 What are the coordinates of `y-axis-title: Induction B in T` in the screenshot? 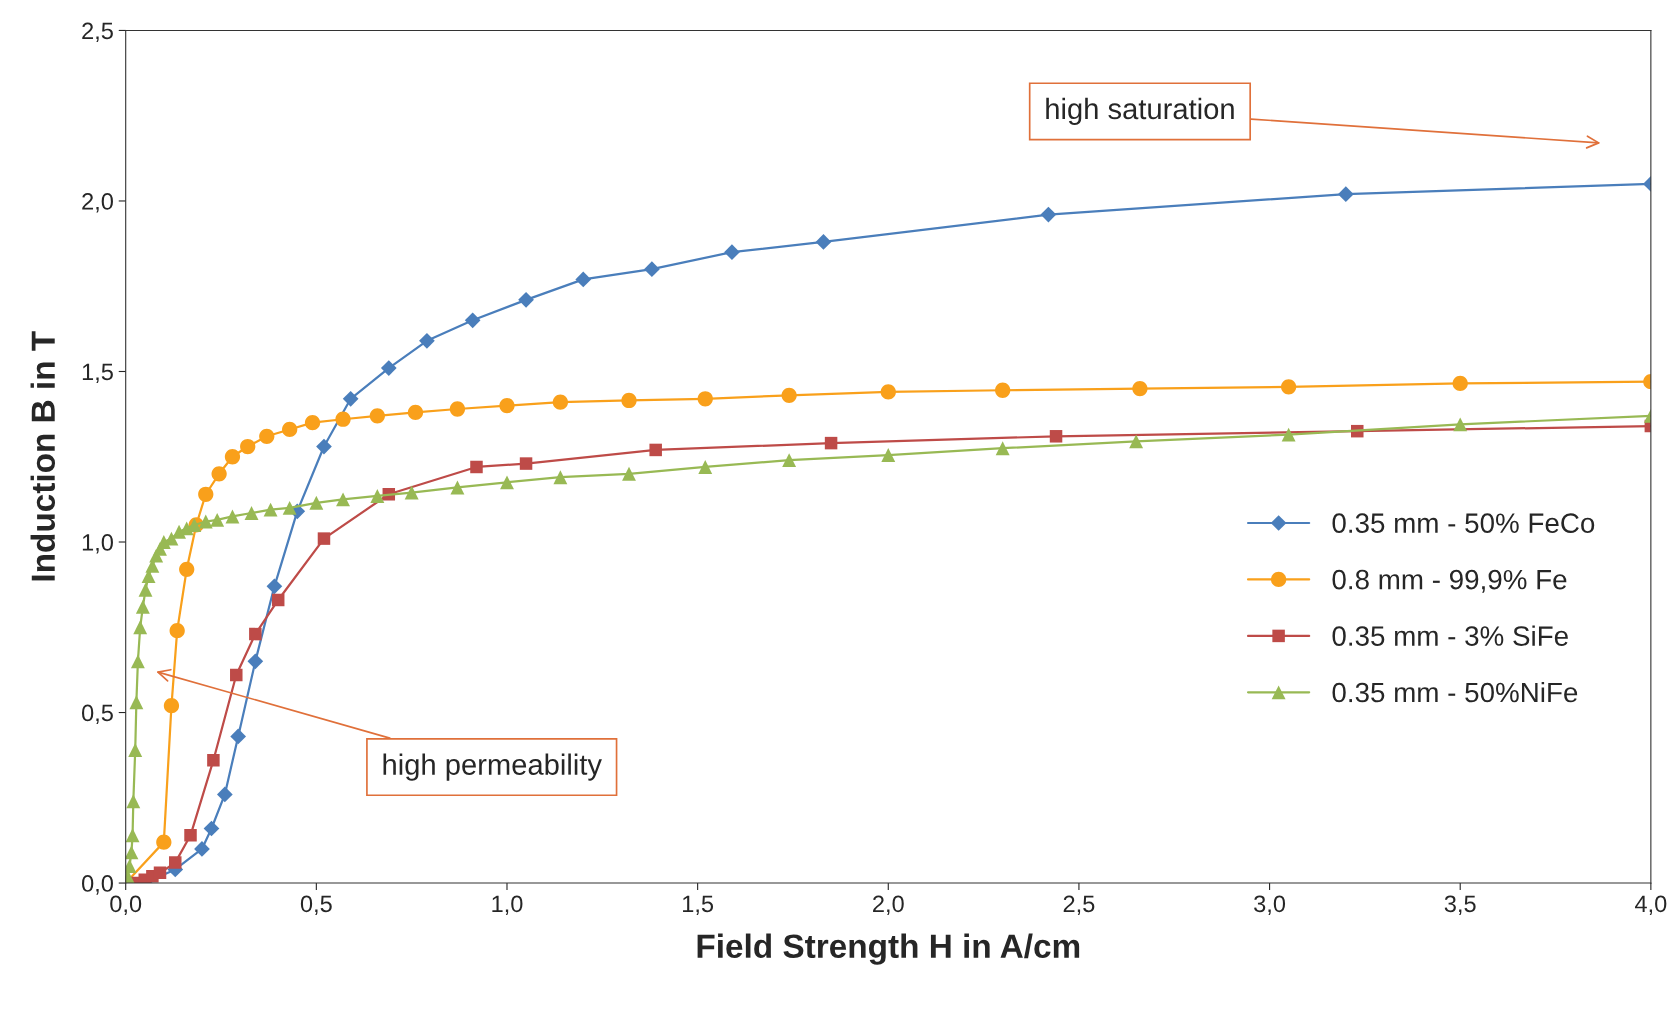 It's located at (43, 456).